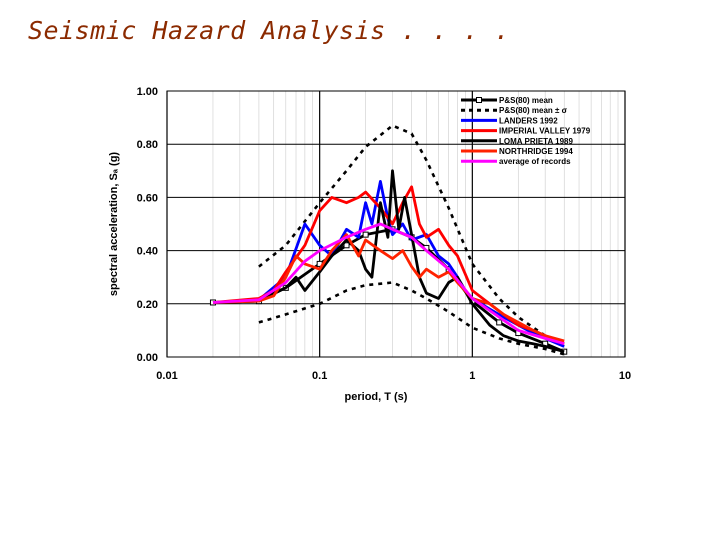 Image resolution: width=720 pixels, height=540 pixels. I want to click on x-tick-label: 1, so click(472, 376).